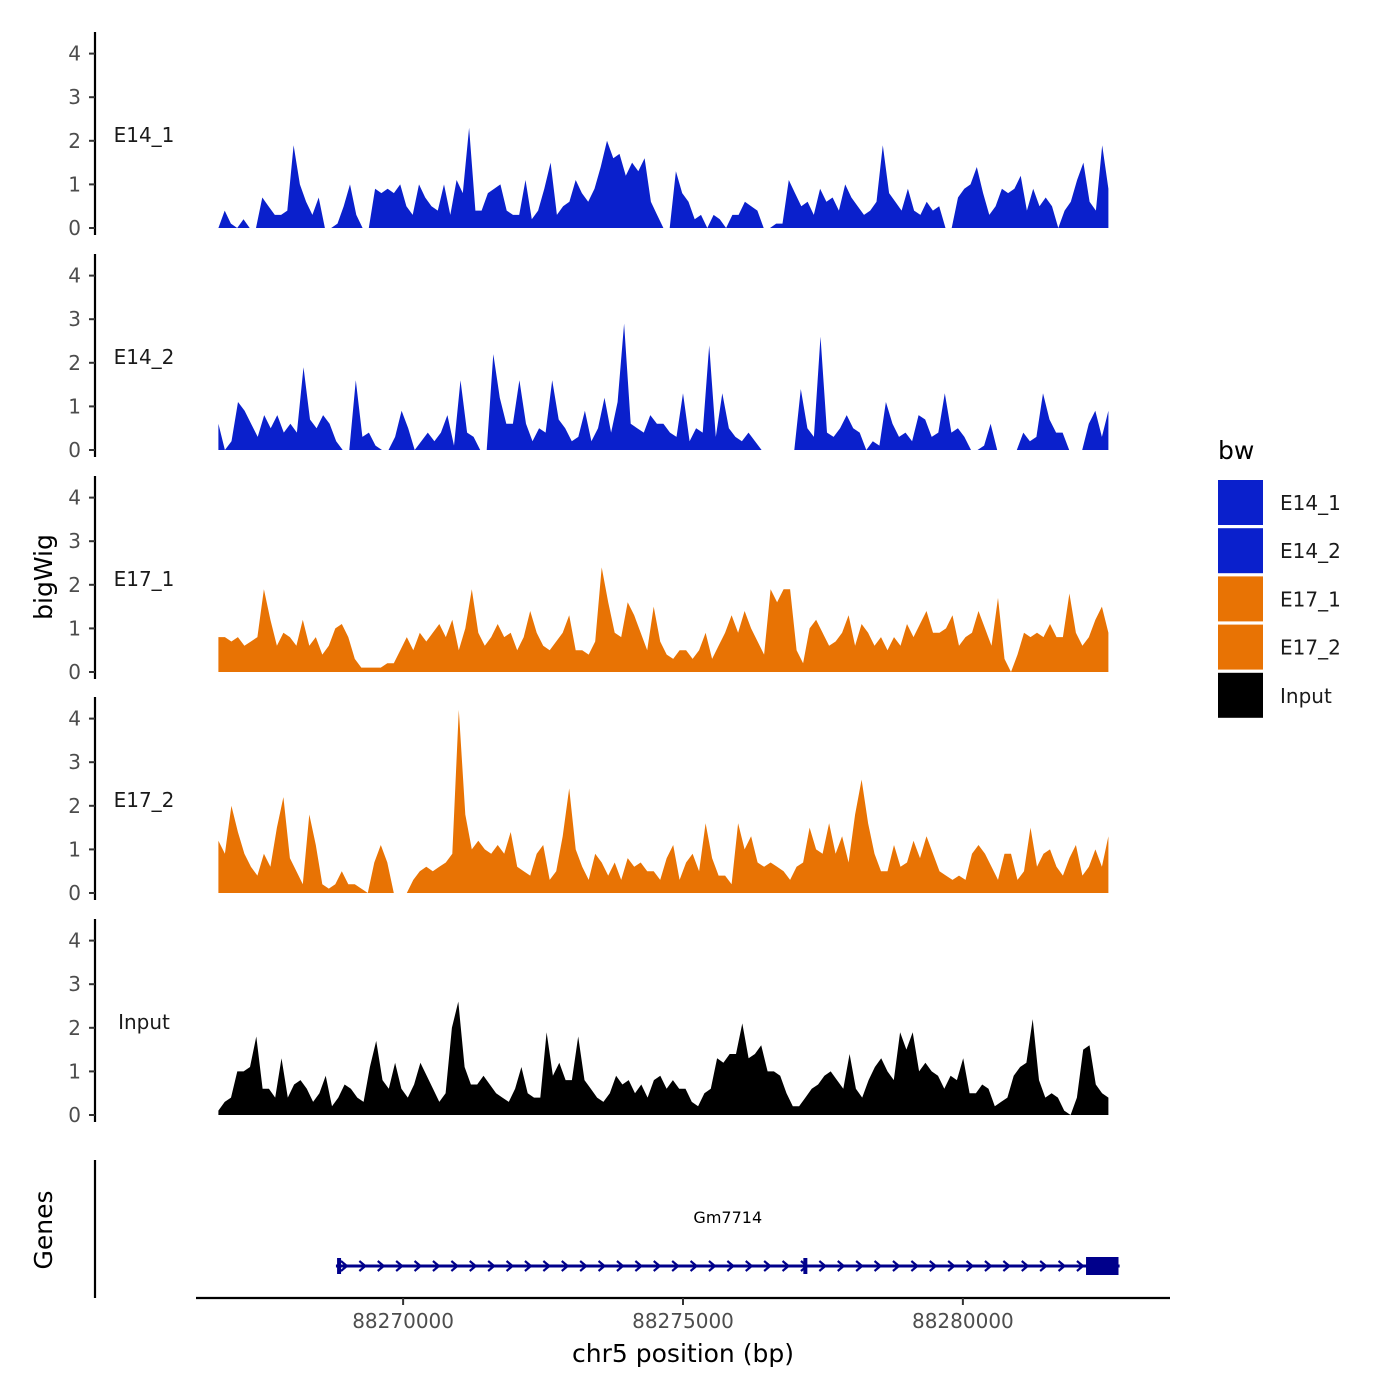  Describe the element at coordinates (963, 1321) in the screenshot. I see `x-tick-label: 88280000` at that location.